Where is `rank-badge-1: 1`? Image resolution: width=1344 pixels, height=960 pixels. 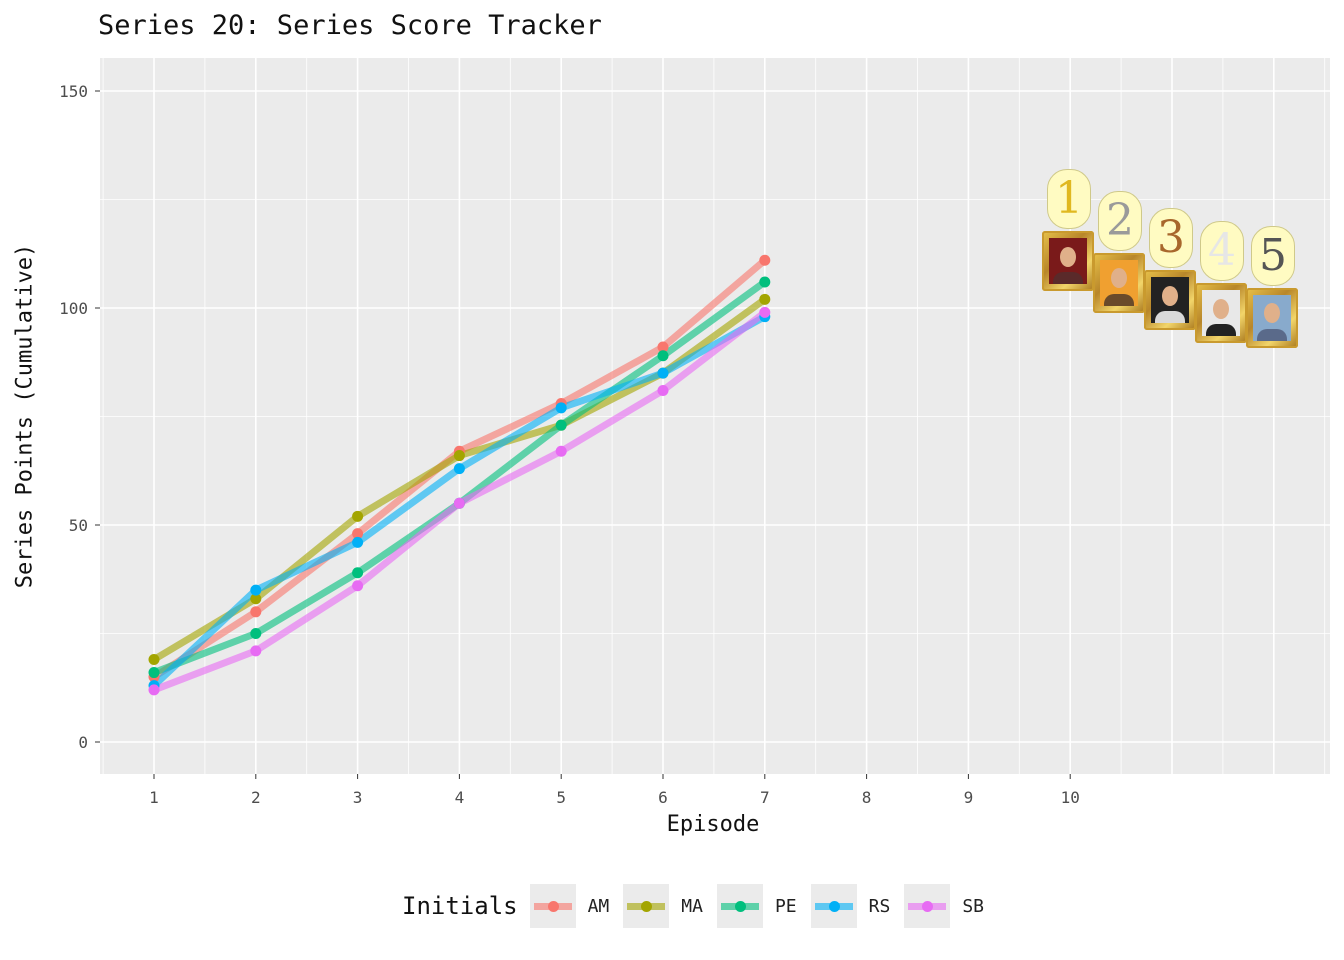 rank-badge-1: 1 is located at coordinates (1069, 199).